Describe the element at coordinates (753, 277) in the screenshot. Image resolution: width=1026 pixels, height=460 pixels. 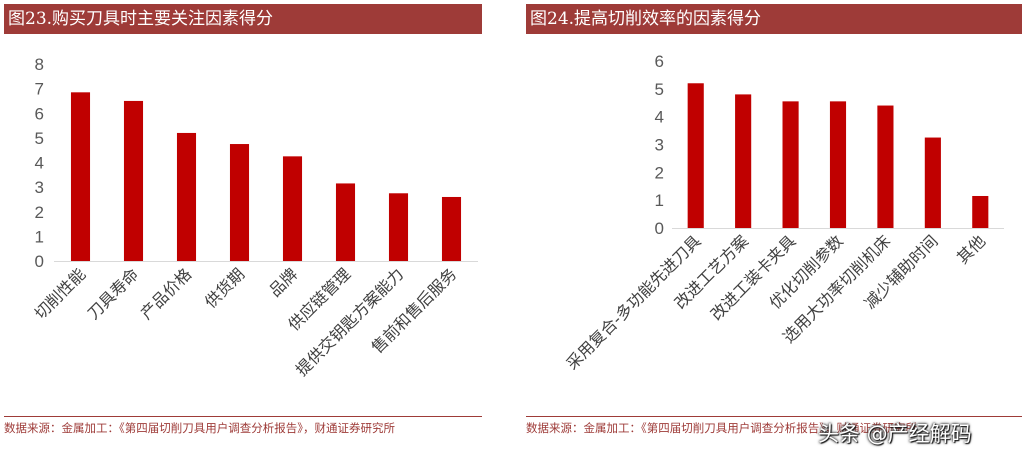
I see `category-label: 改进工装卡夹具` at that location.